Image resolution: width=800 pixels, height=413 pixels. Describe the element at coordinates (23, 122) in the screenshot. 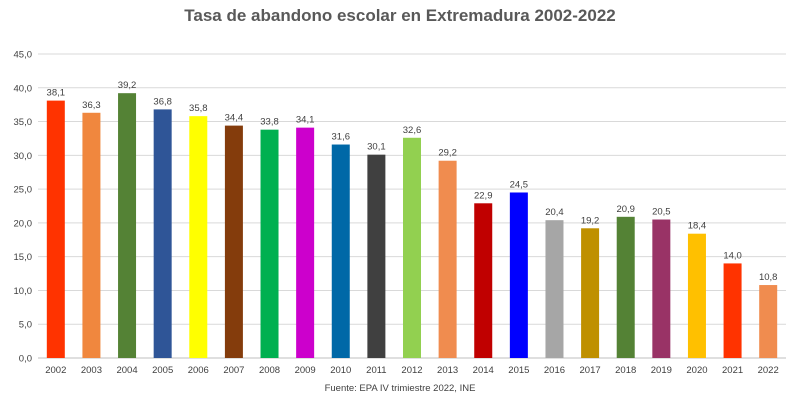

I see `y-tick-label: 35,0` at that location.